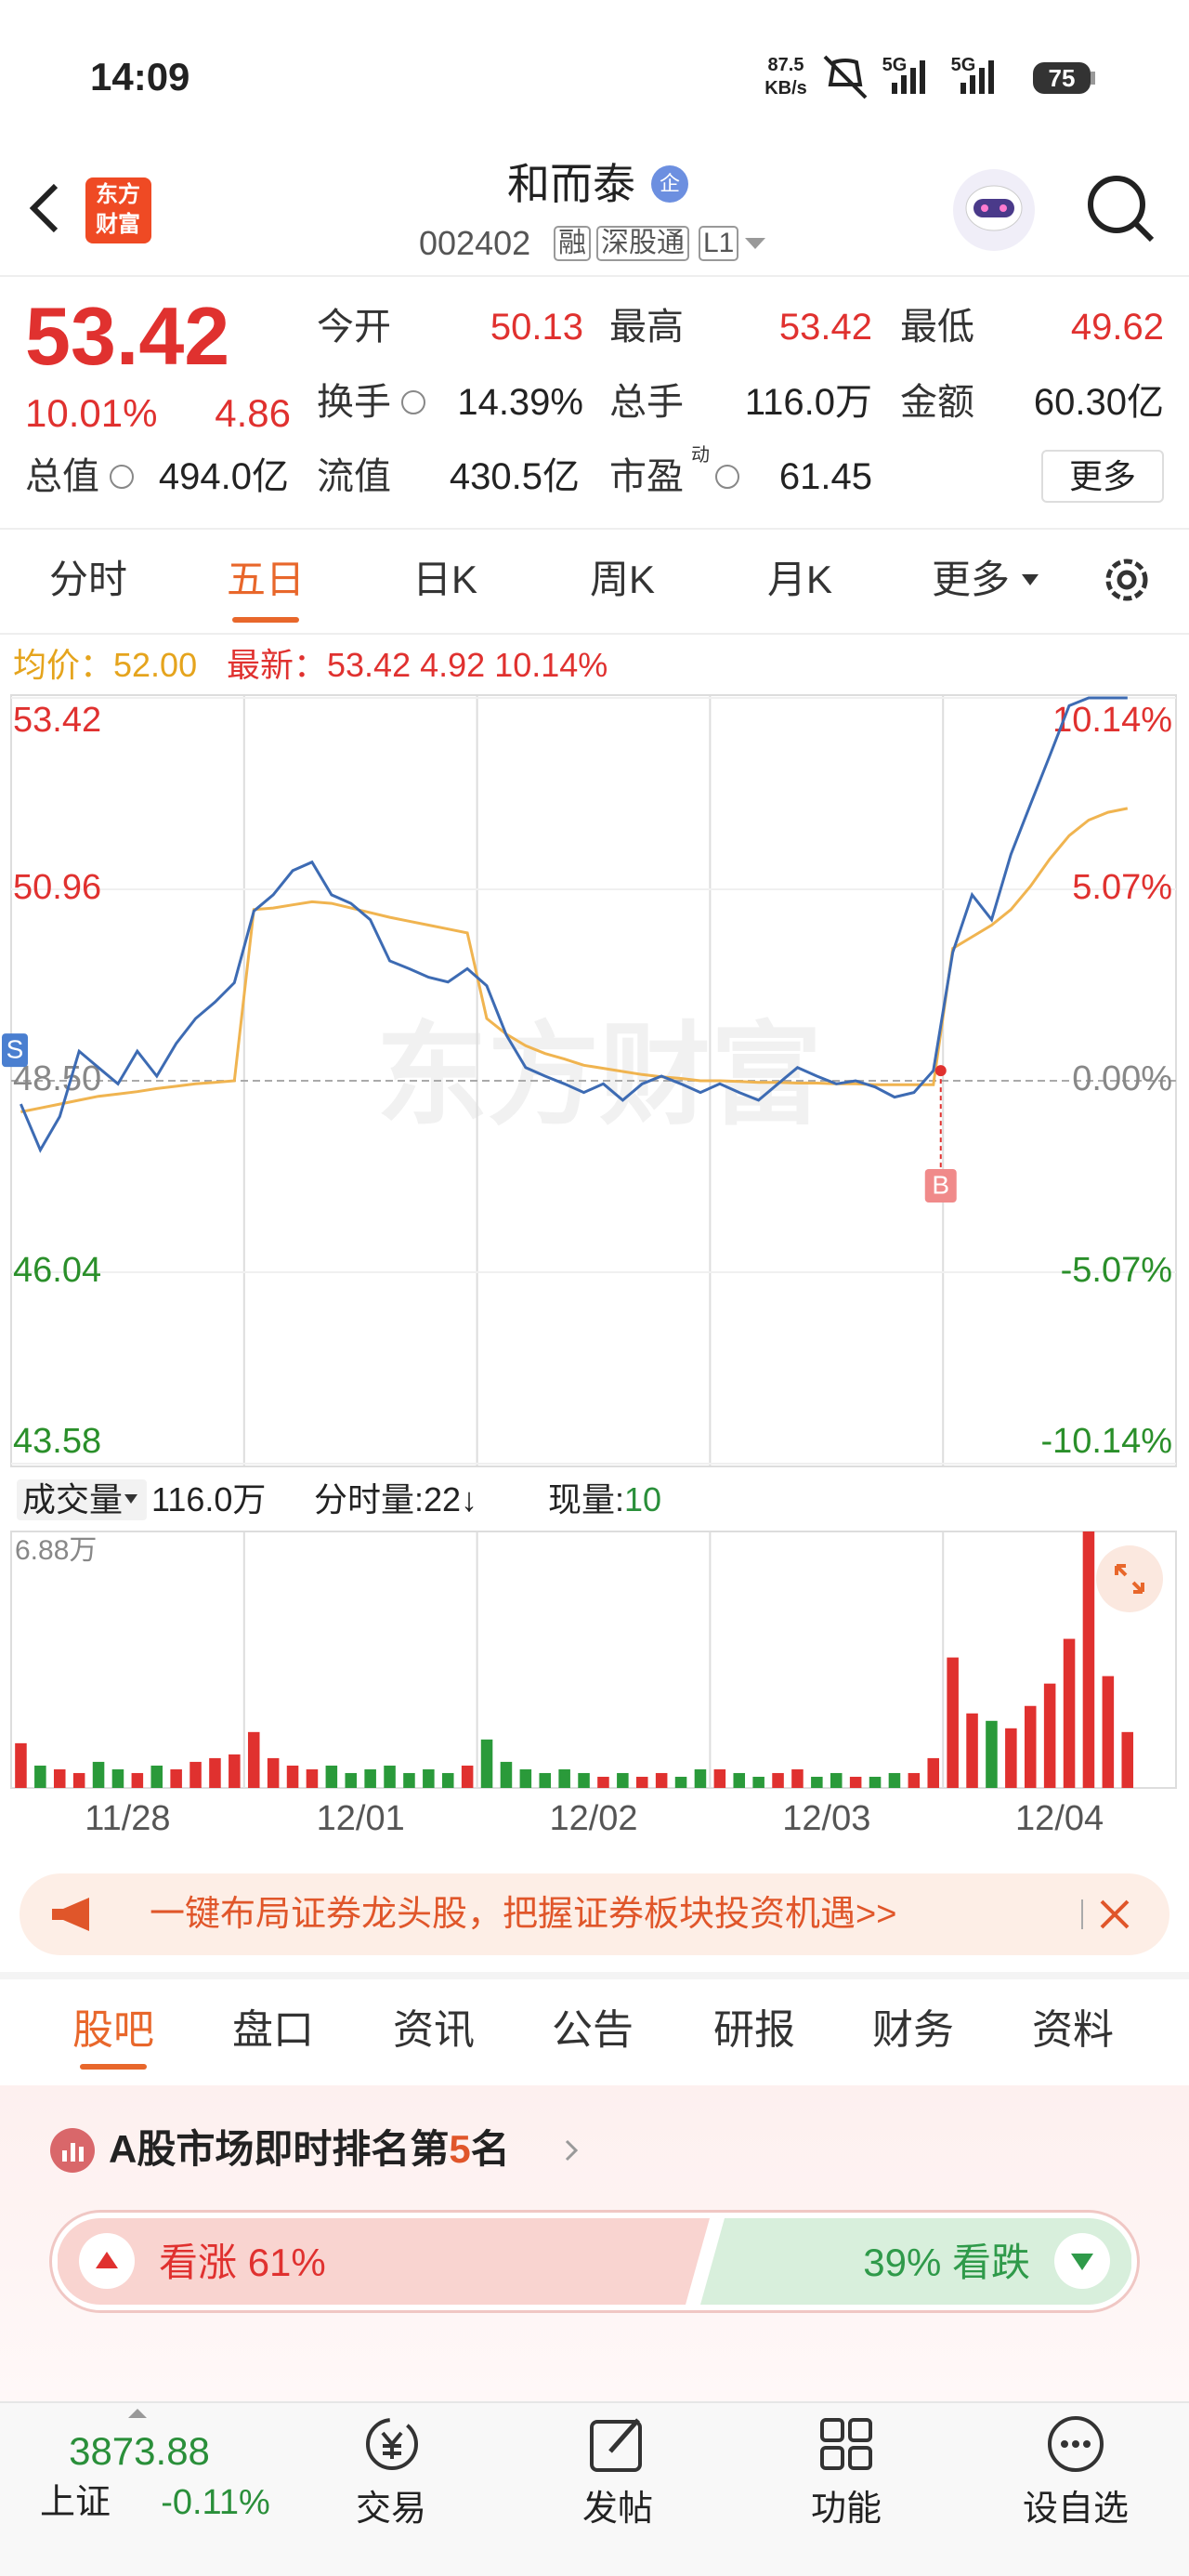  Describe the element at coordinates (273, 2030) in the screenshot. I see `content-tab: 盘口` at that location.